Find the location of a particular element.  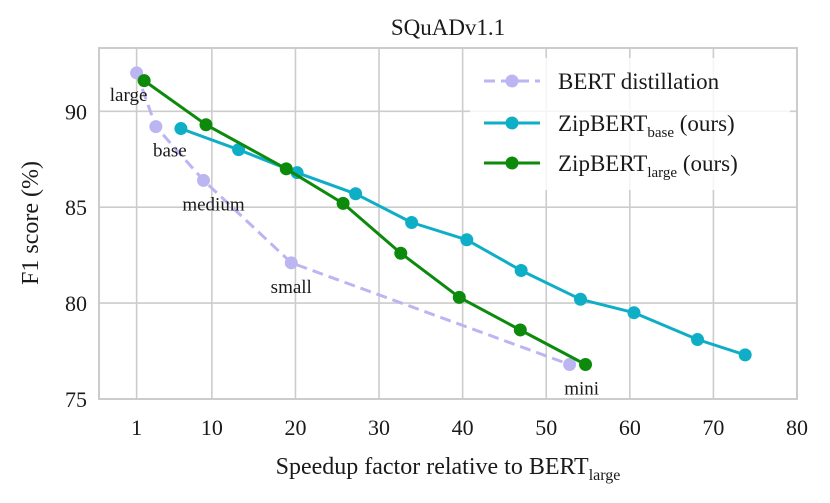

y-tick-label: 85 is located at coordinates (76, 207).